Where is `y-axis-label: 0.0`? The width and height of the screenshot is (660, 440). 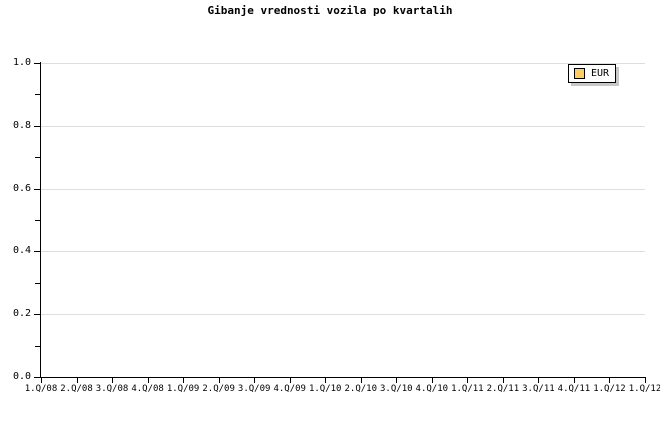 y-axis-label: 0.0 is located at coordinates (21, 376).